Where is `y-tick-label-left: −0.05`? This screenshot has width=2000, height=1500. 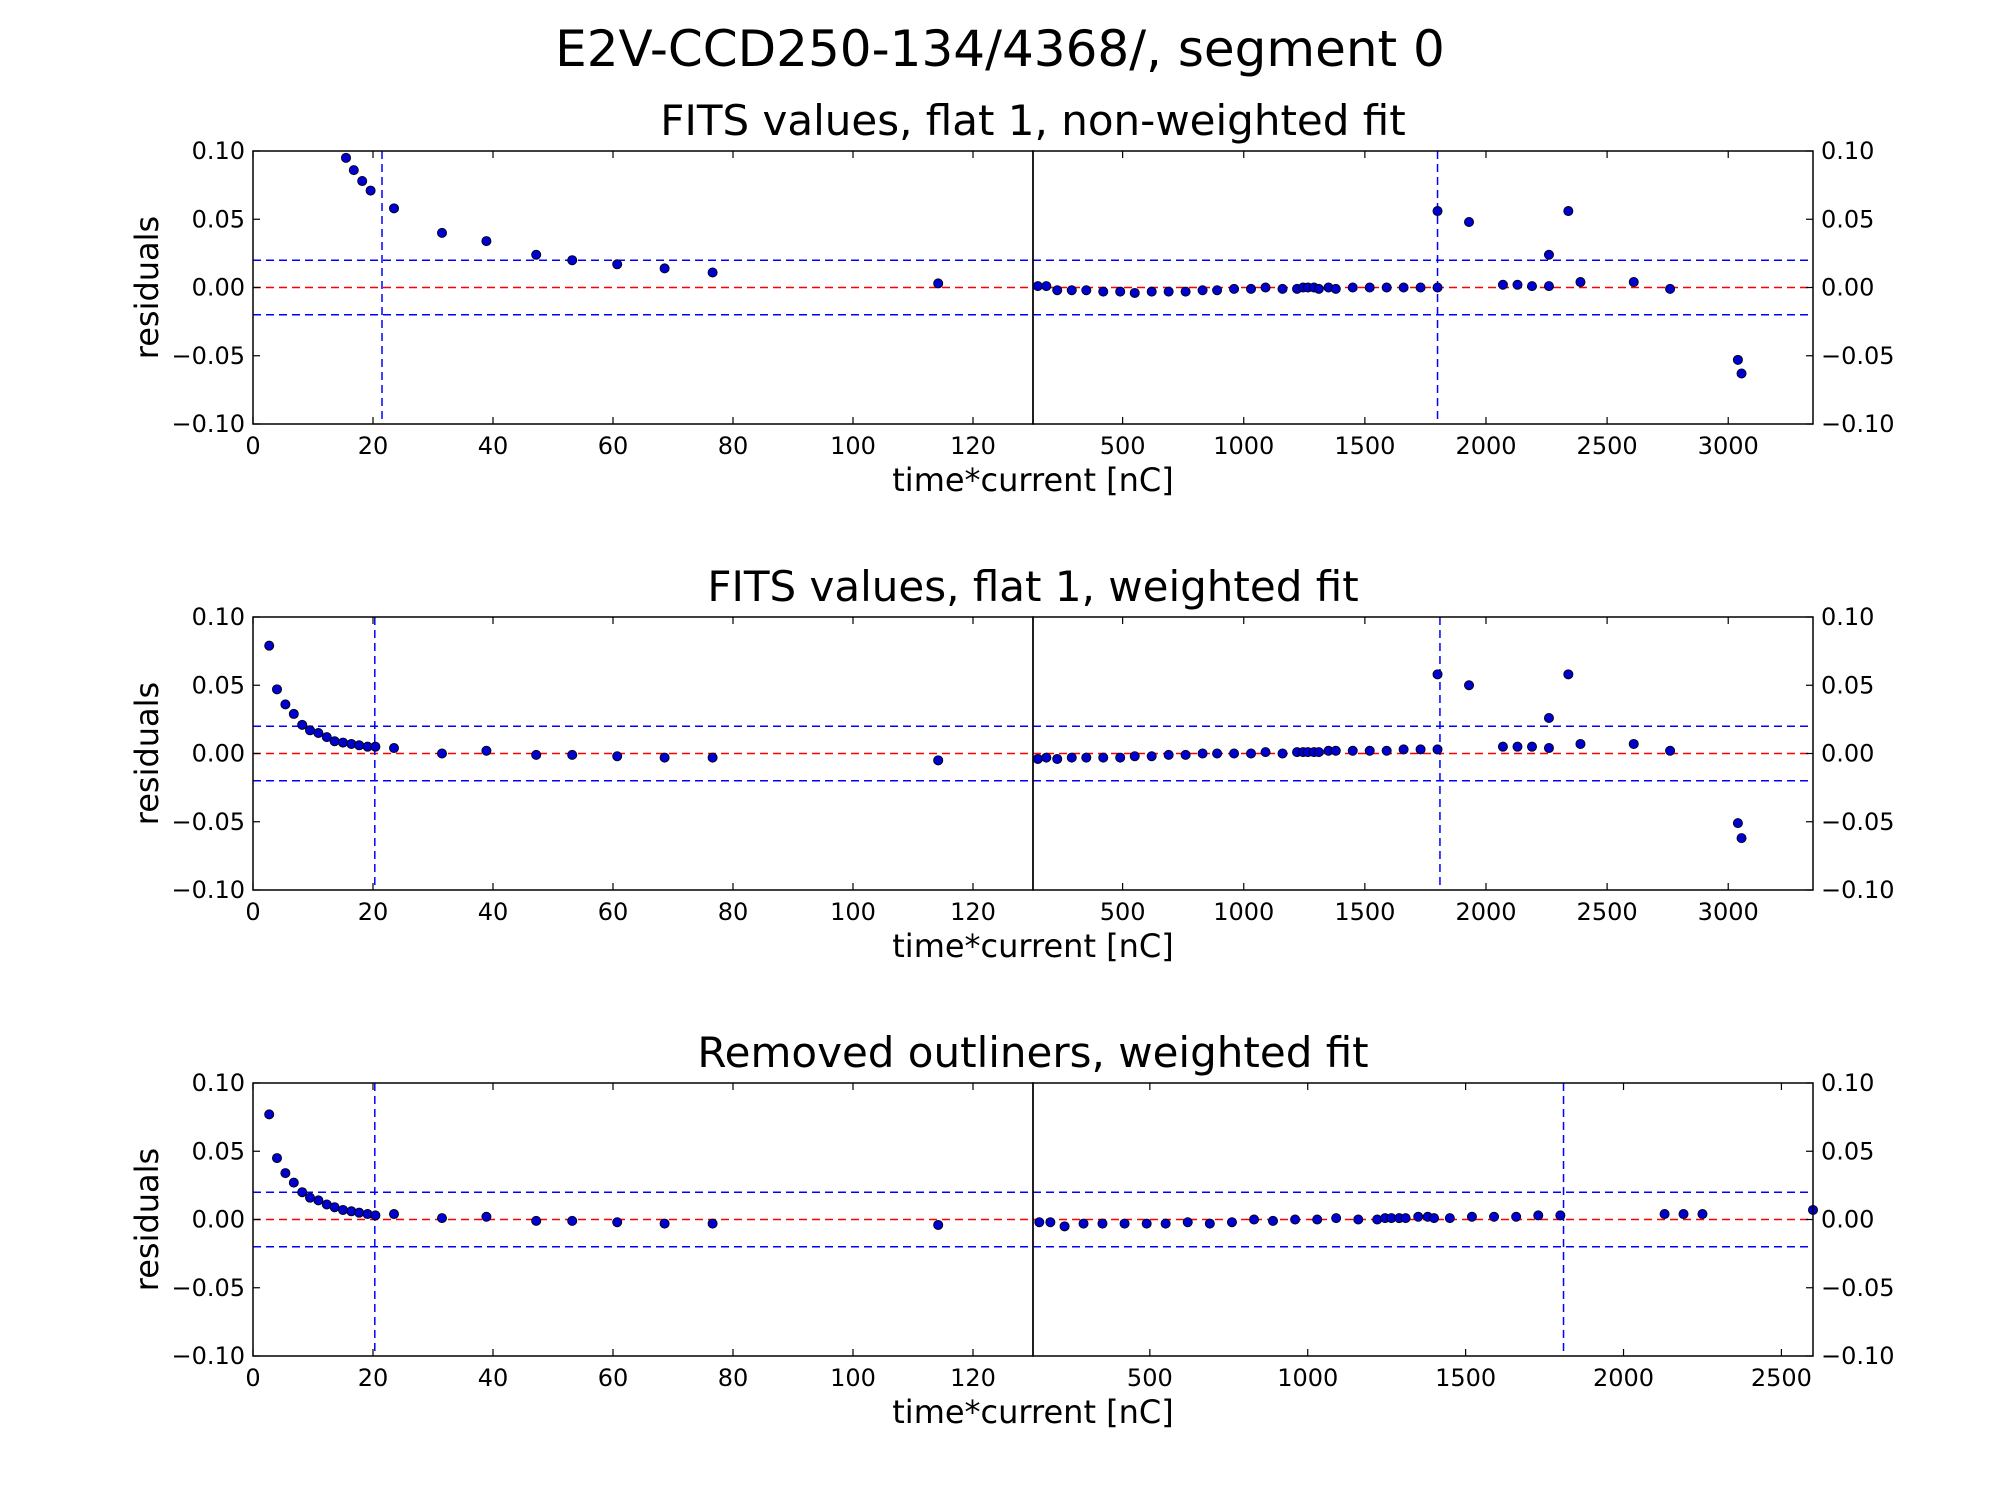
y-tick-label-left: −0.05 is located at coordinates (208, 1288).